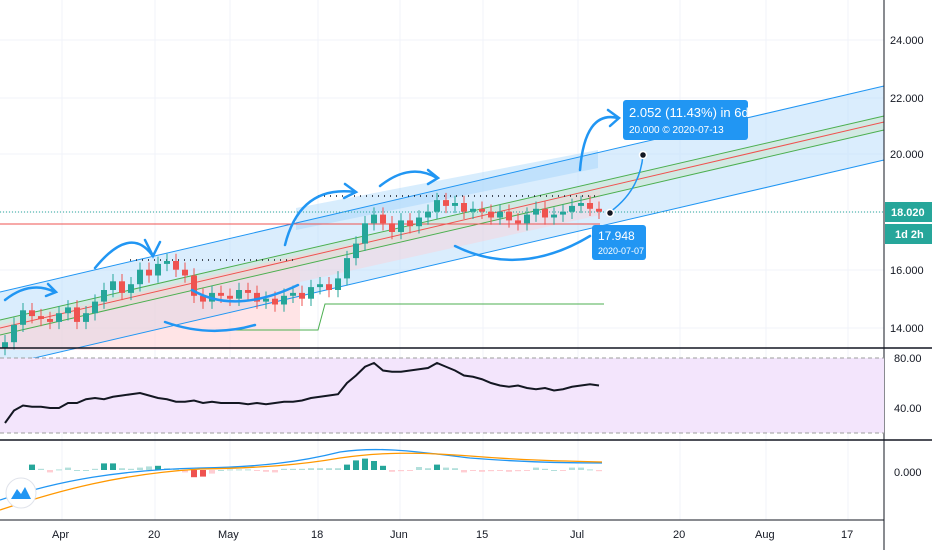 The image size is (932, 550). What do you see at coordinates (626, 183) in the screenshot?
I see `projection-curve` at bounding box center [626, 183].